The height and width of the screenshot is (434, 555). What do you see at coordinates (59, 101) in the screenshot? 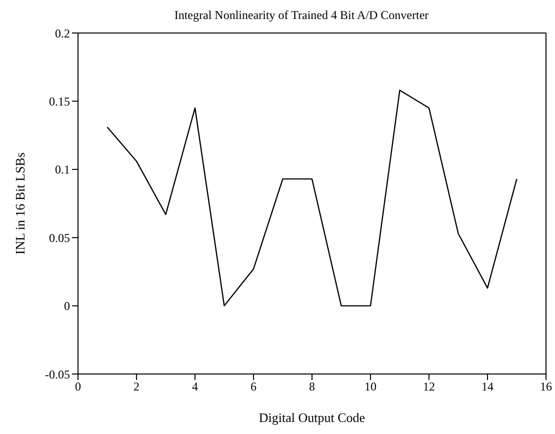
I see `y-tick-label: 0.15` at bounding box center [59, 101].